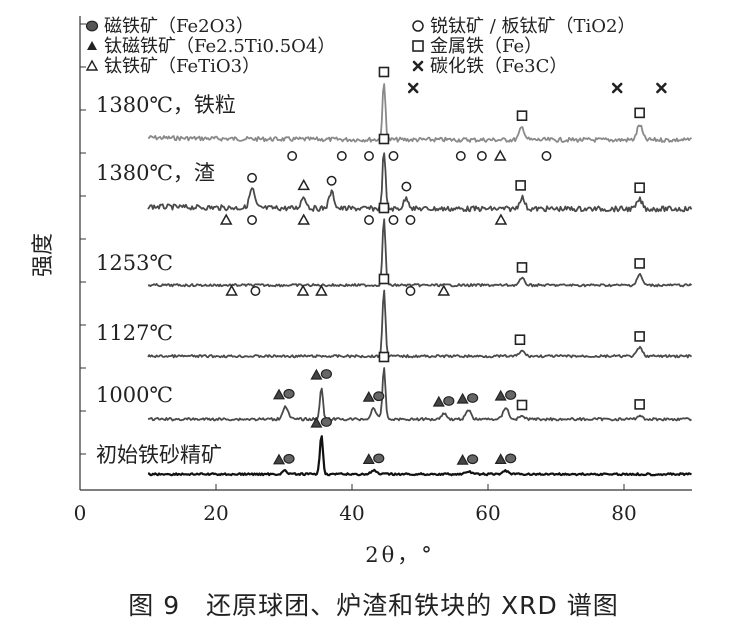 This screenshot has height=644, width=747. I want to click on series-label: 1380℃，铁粒, so click(166, 105).